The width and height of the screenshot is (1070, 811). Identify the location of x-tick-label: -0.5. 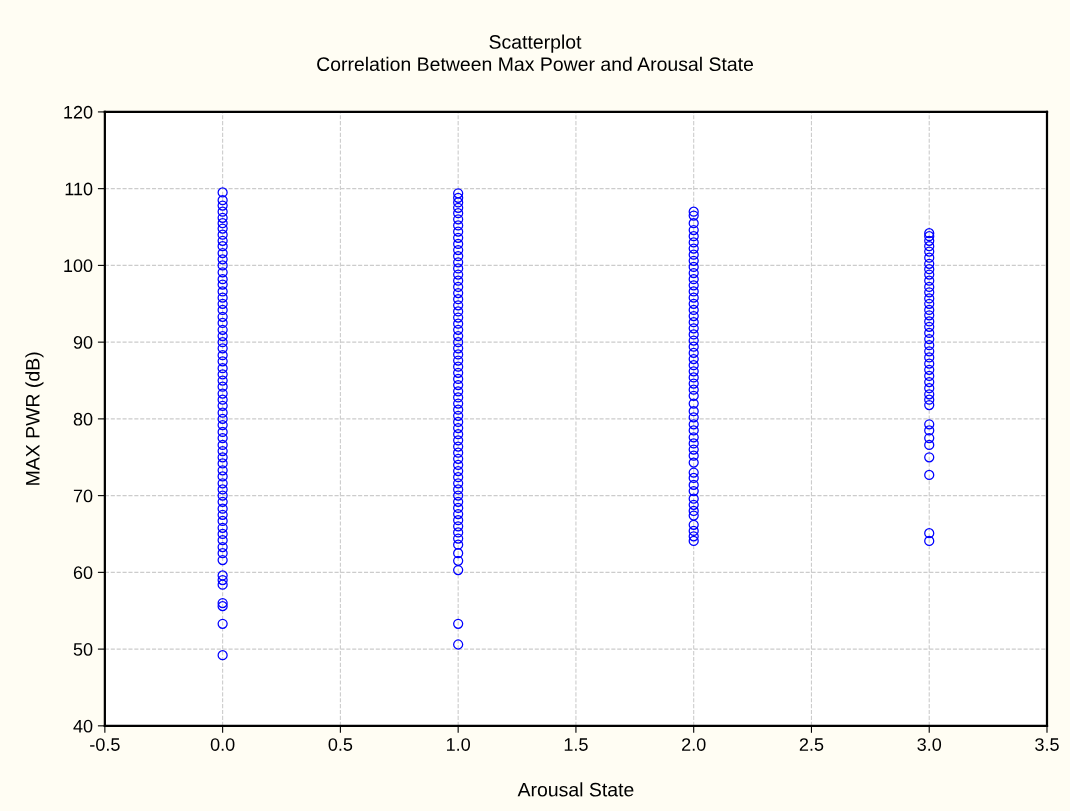
(105, 744).